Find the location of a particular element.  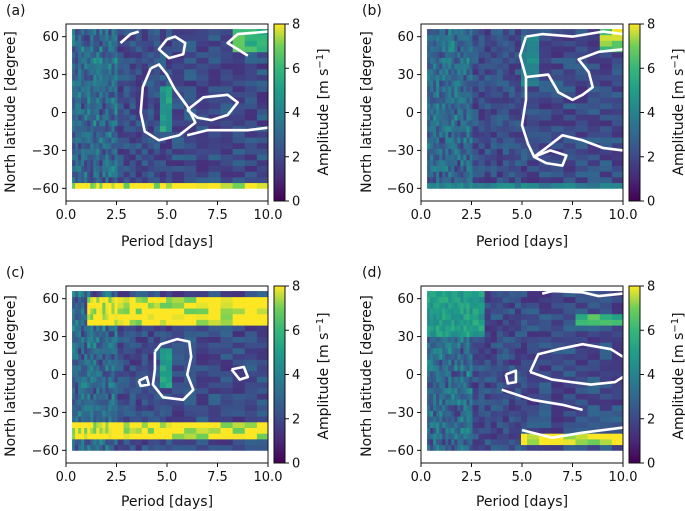

y-tick-label: −60 is located at coordinates (45, 189).